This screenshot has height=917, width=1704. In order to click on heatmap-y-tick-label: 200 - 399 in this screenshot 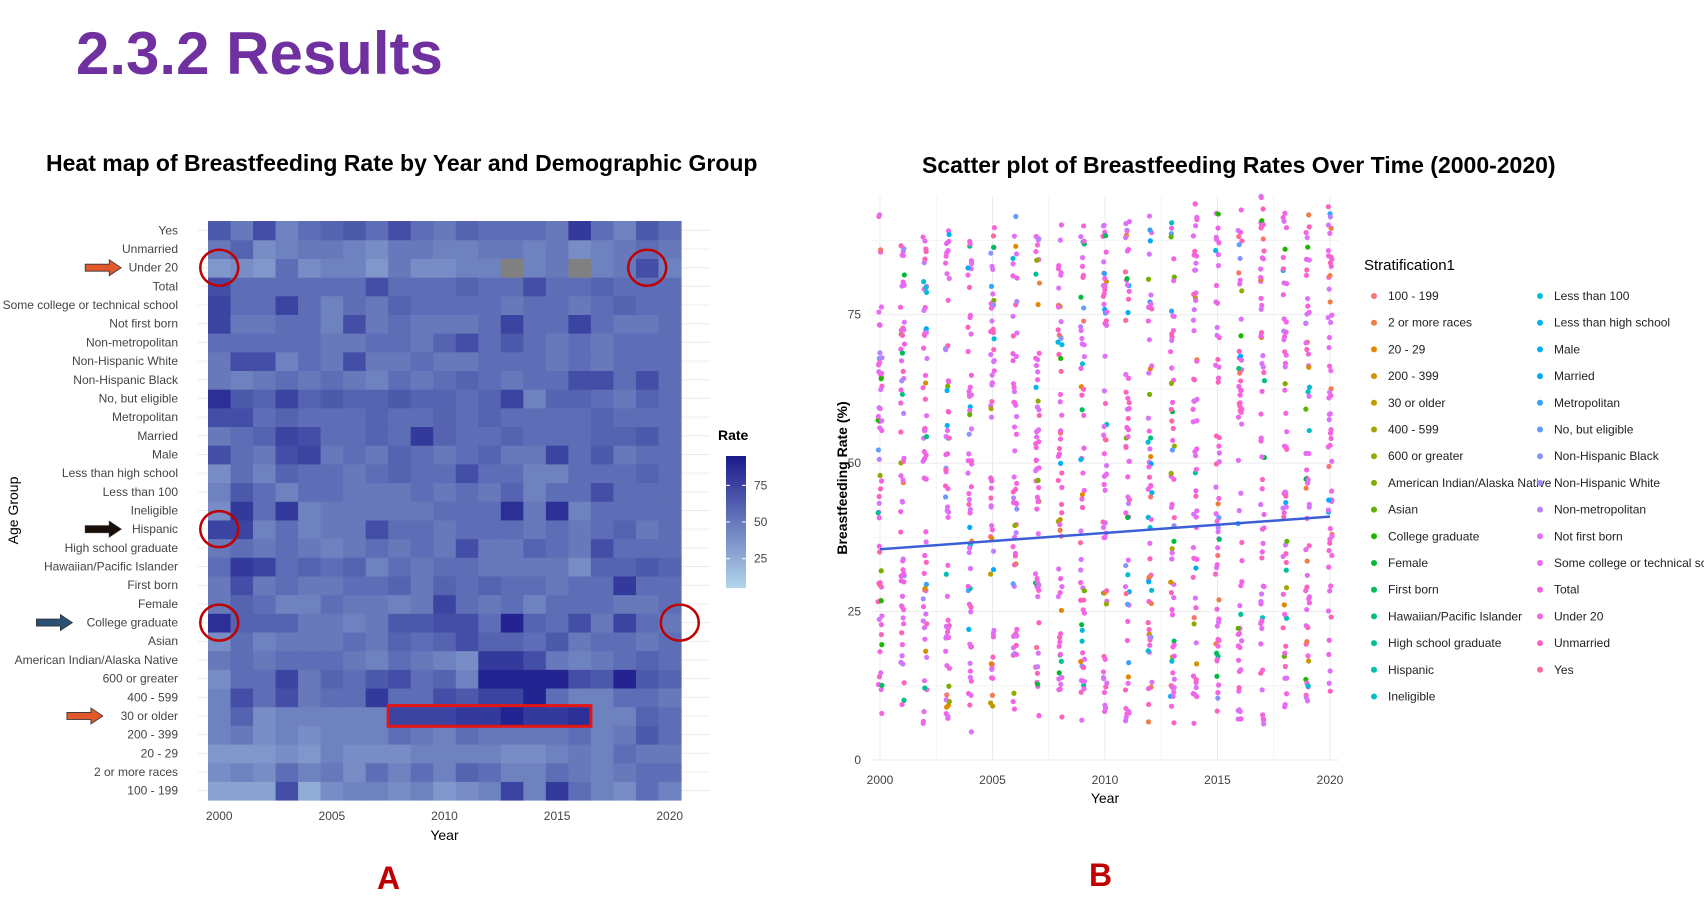, I will do `click(152, 735)`.